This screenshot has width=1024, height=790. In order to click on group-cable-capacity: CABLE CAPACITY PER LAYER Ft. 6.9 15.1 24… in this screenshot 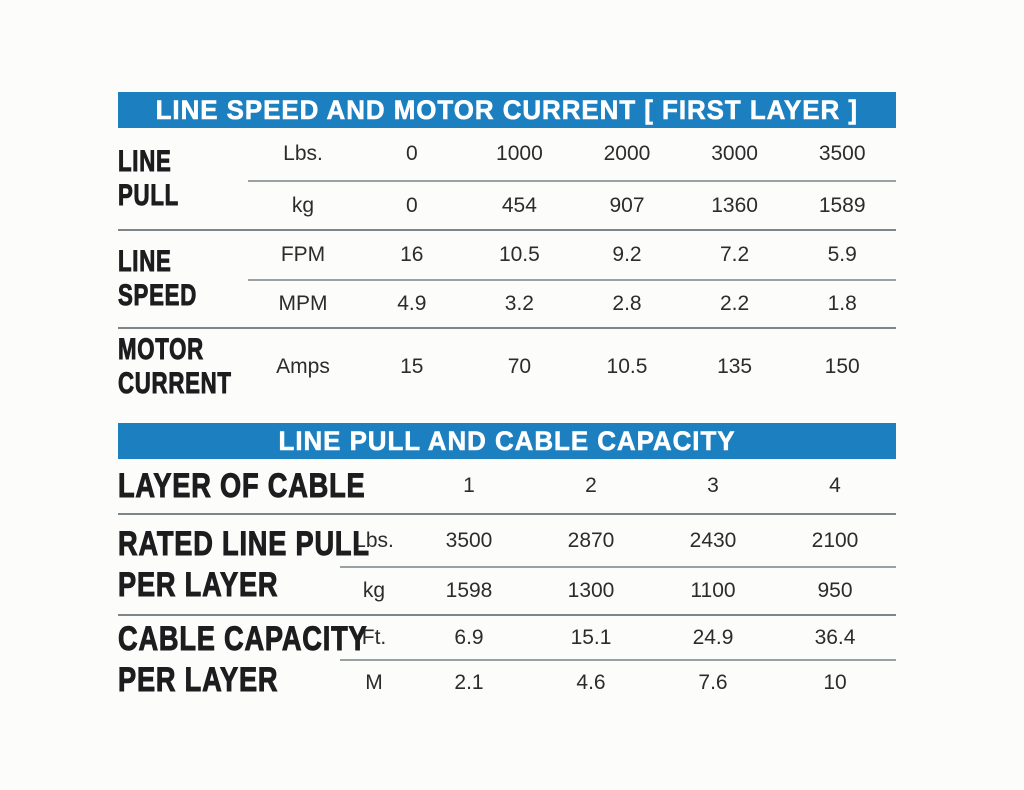, I will do `click(507, 659)`.